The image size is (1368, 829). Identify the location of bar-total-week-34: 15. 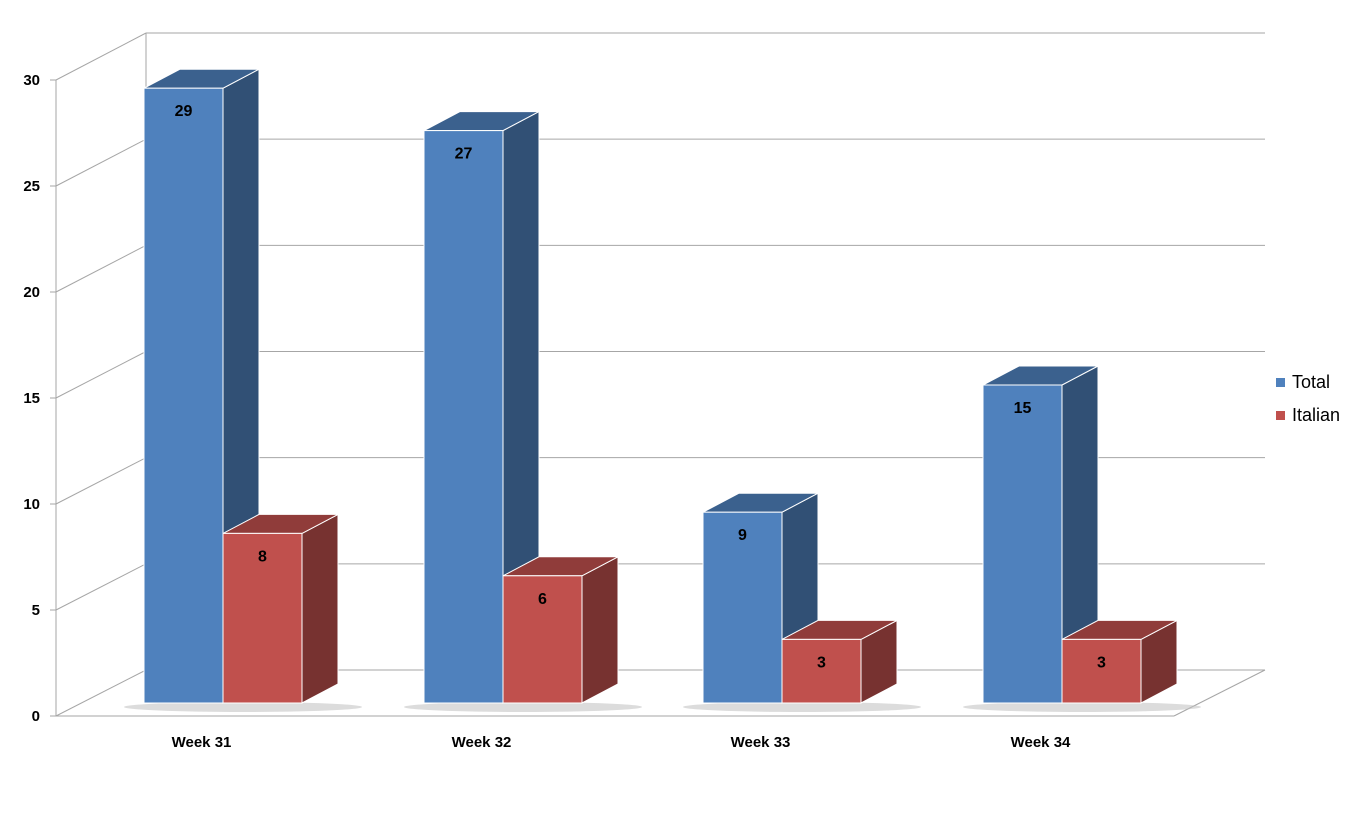
(1040, 534).